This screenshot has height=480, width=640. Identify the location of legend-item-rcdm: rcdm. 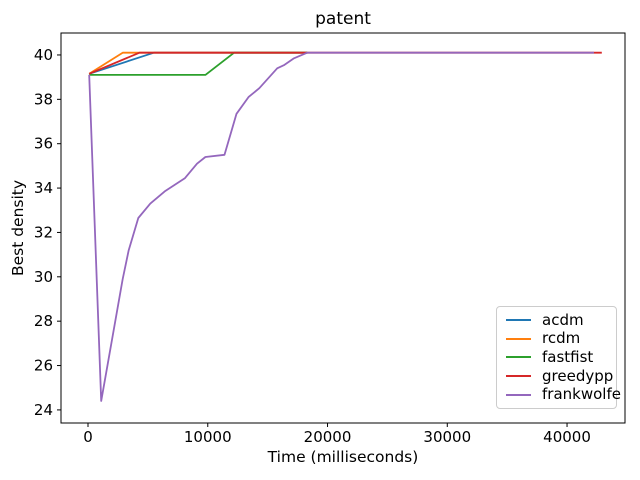
(559, 339).